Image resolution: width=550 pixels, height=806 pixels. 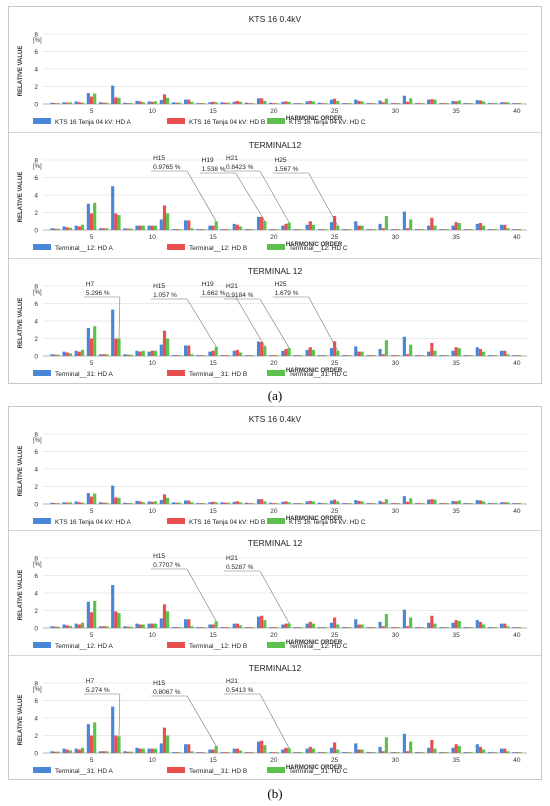 I want to click on x-tick-label: 35, so click(x=457, y=760).